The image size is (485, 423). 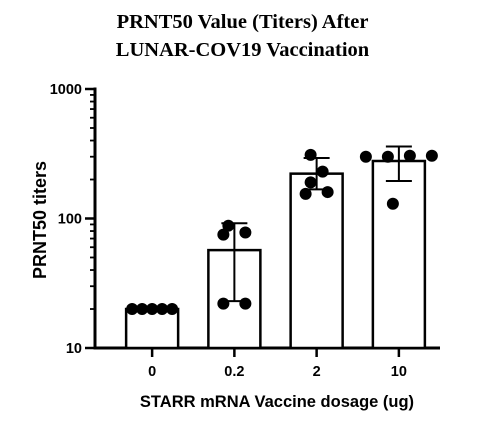 What do you see at coordinates (70, 220) in the screenshot?
I see `y-tick-label: 100` at bounding box center [70, 220].